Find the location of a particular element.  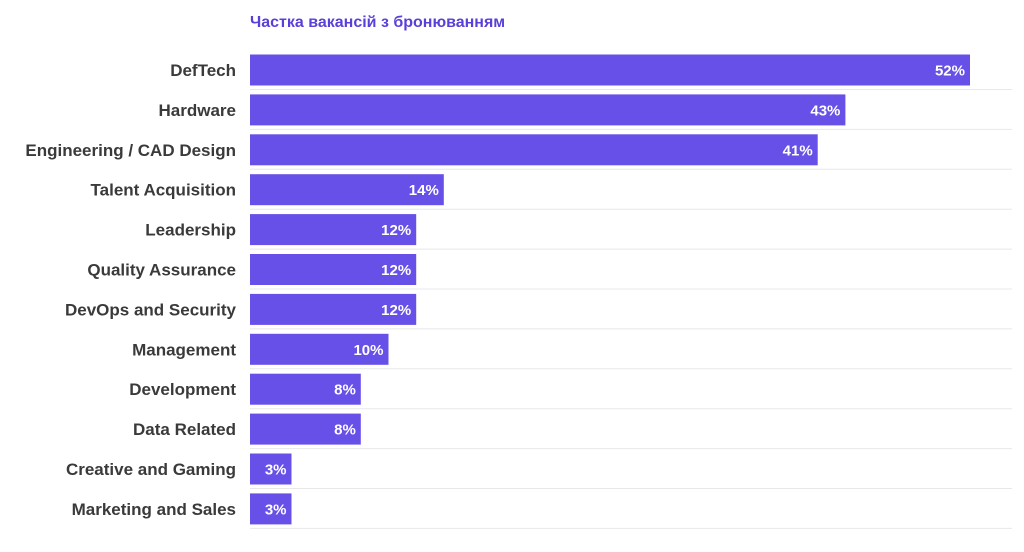

bar-engineering-cad-design is located at coordinates (534, 150).